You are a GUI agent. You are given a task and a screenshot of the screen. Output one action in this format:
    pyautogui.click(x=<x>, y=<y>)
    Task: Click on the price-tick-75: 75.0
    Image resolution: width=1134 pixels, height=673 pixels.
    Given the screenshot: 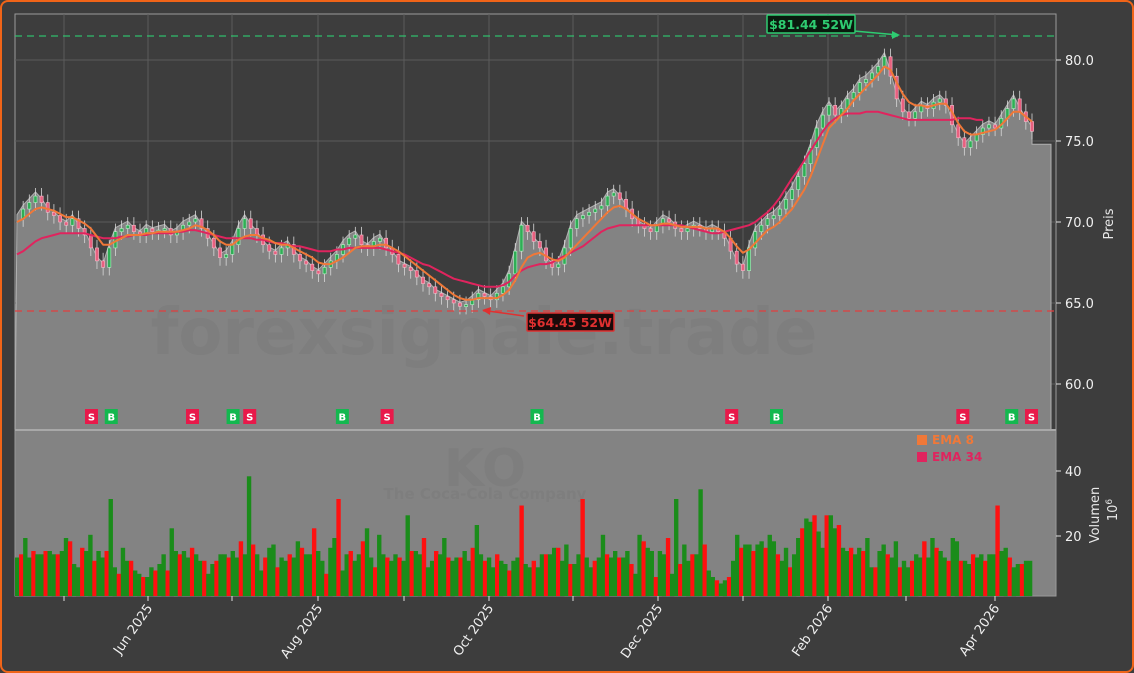 What is the action you would take?
    pyautogui.click(x=1079, y=142)
    